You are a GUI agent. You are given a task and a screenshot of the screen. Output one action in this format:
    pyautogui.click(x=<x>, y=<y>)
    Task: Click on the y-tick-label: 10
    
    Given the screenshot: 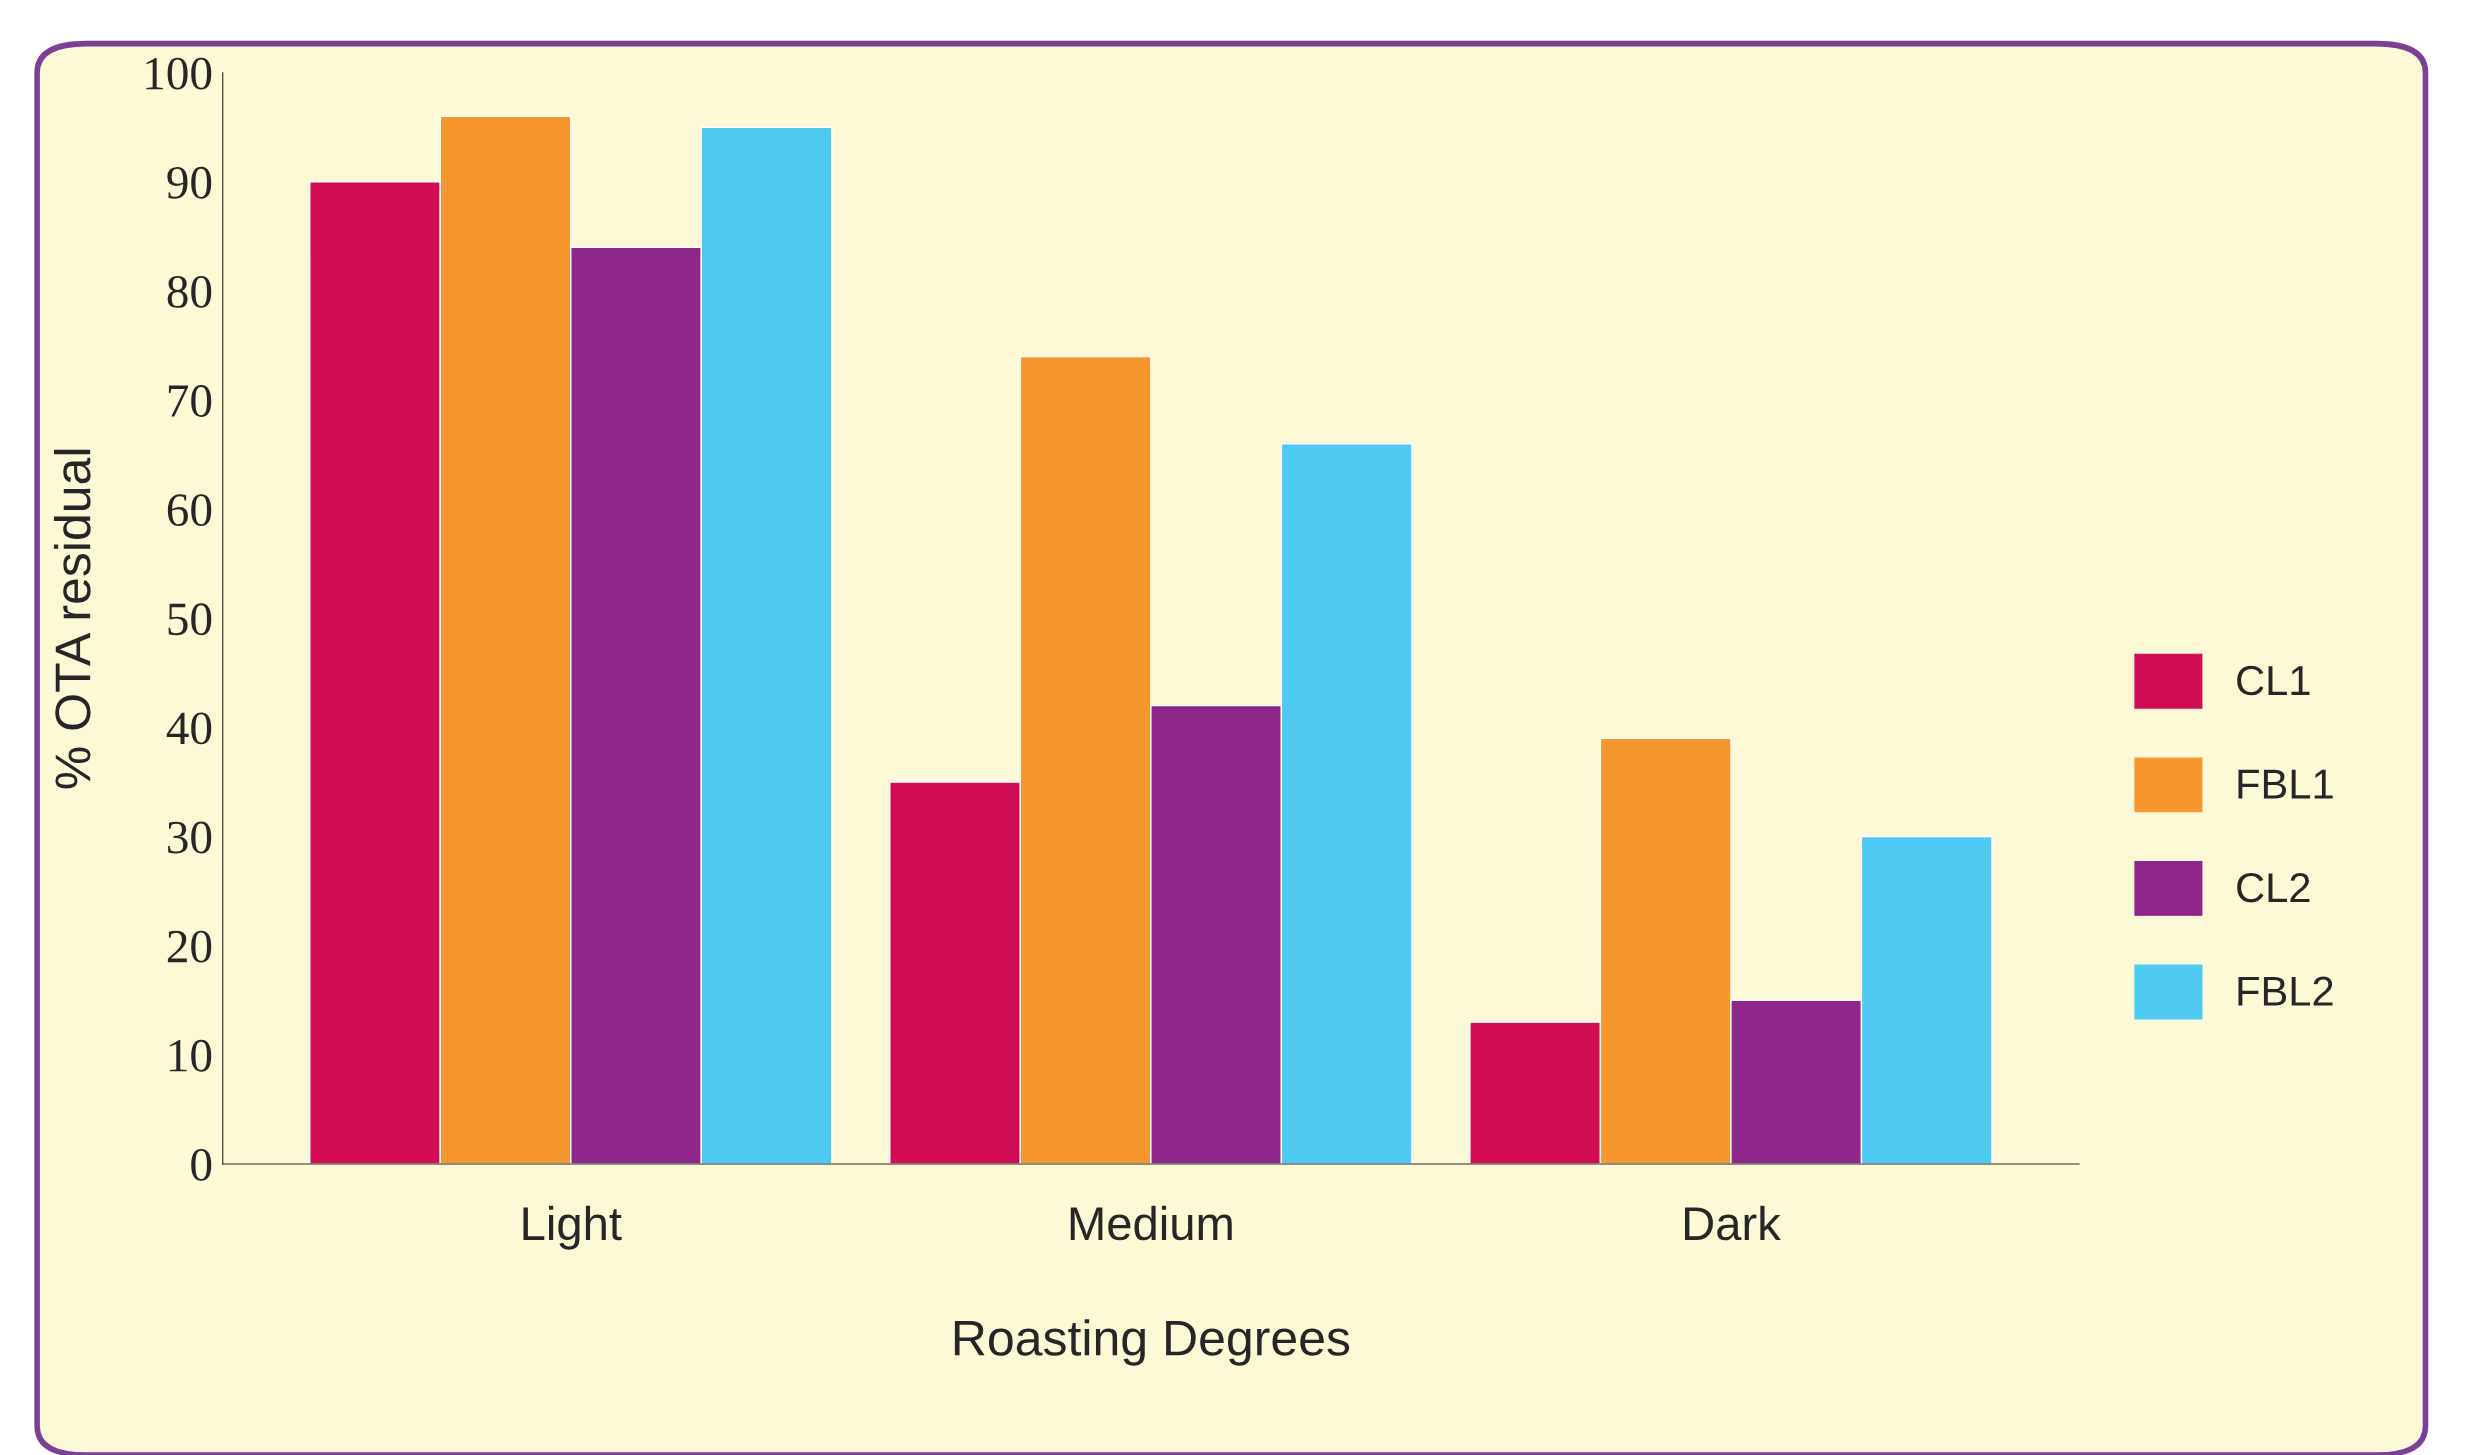 What is the action you would take?
    pyautogui.click(x=190, y=1055)
    